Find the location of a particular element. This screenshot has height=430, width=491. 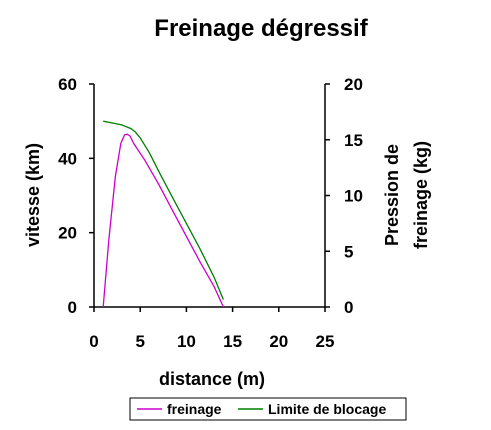

x-tick-label: 5 is located at coordinates (139, 341).